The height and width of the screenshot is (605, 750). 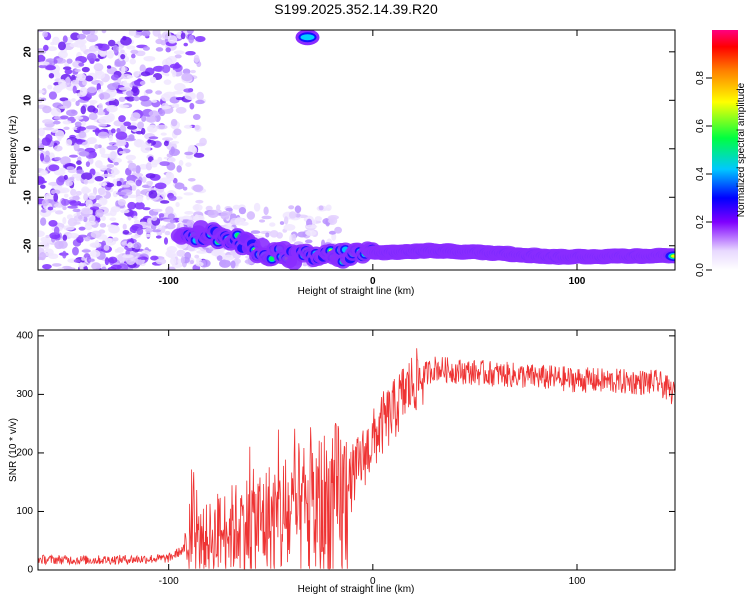 I want to click on colorbar-label: Normalized spectral amplitude, so click(x=741, y=149).